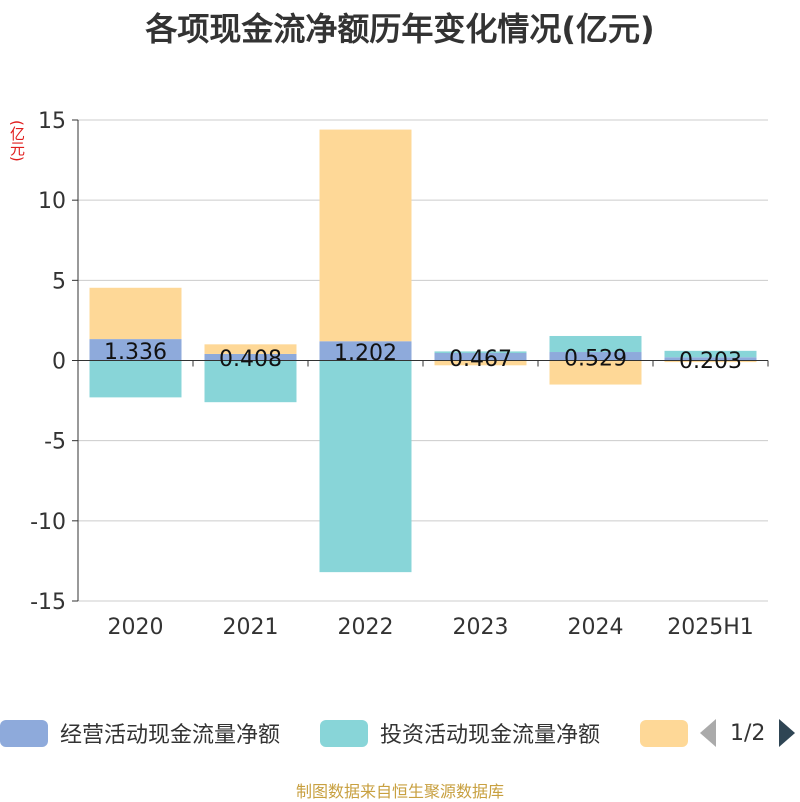 The width and height of the screenshot is (800, 802). What do you see at coordinates (365, 353) in the screenshot?
I see `data-label: 1.202` at bounding box center [365, 353].